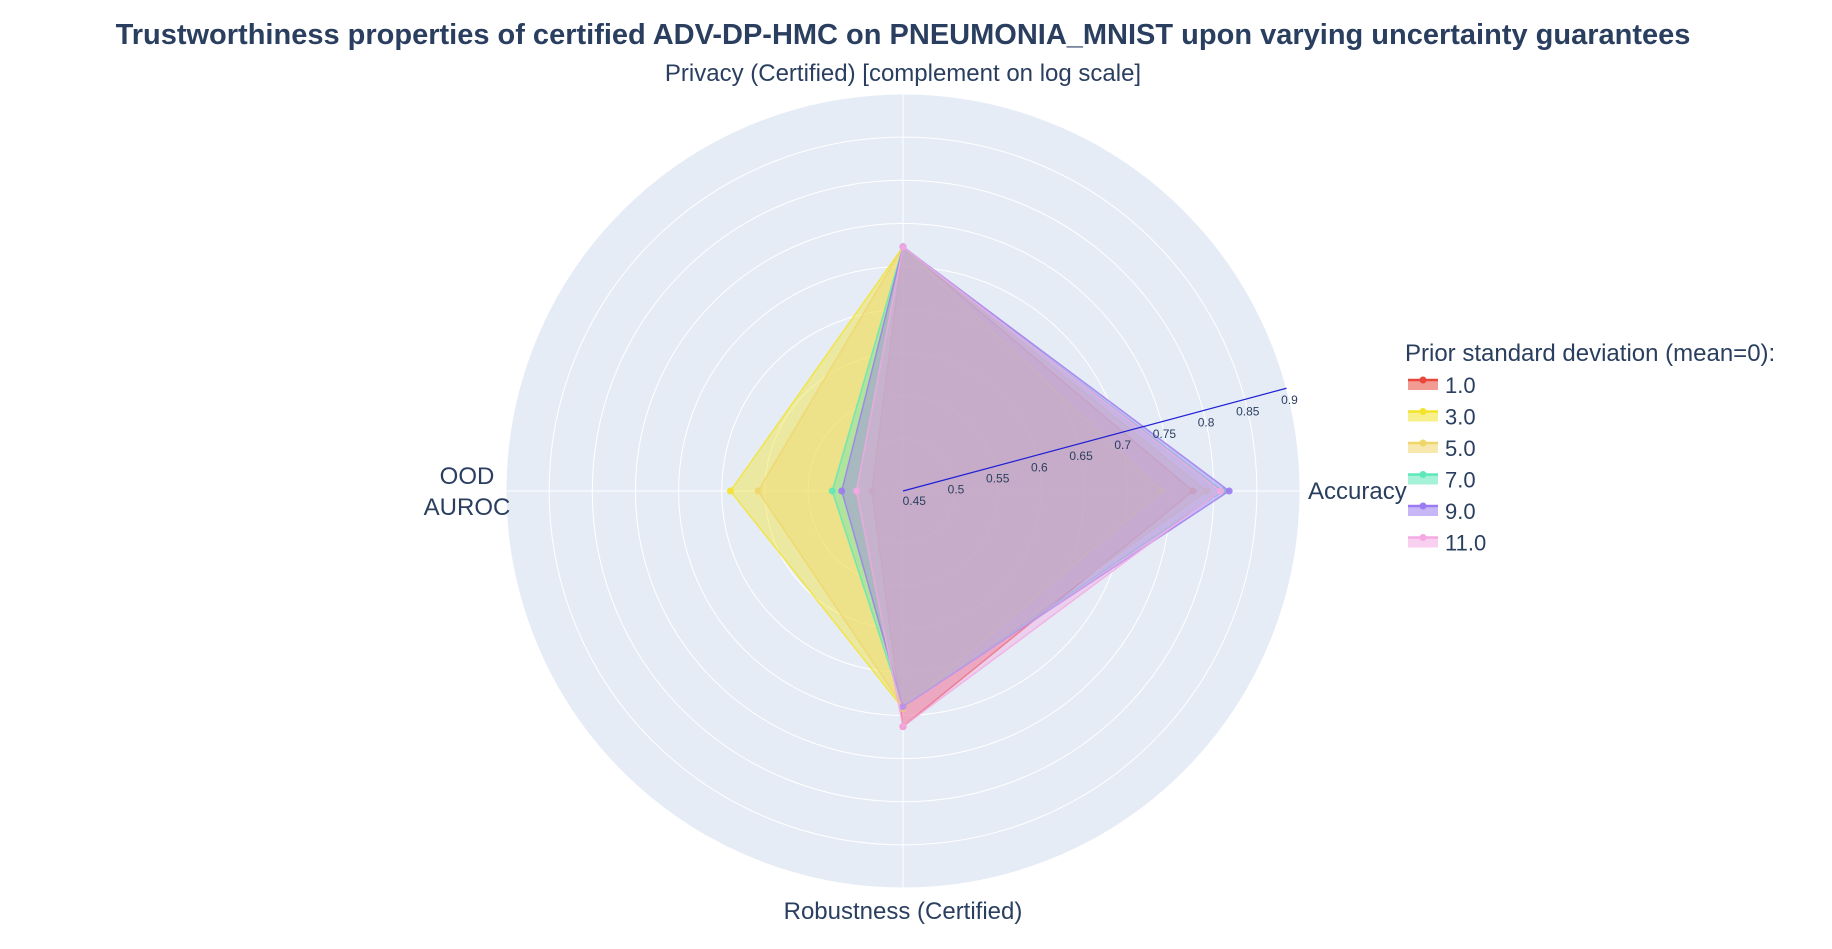 Image resolution: width=1832 pixels, height=949 pixels. I want to click on radial-tick-label: 0.6, so click(1039, 467).